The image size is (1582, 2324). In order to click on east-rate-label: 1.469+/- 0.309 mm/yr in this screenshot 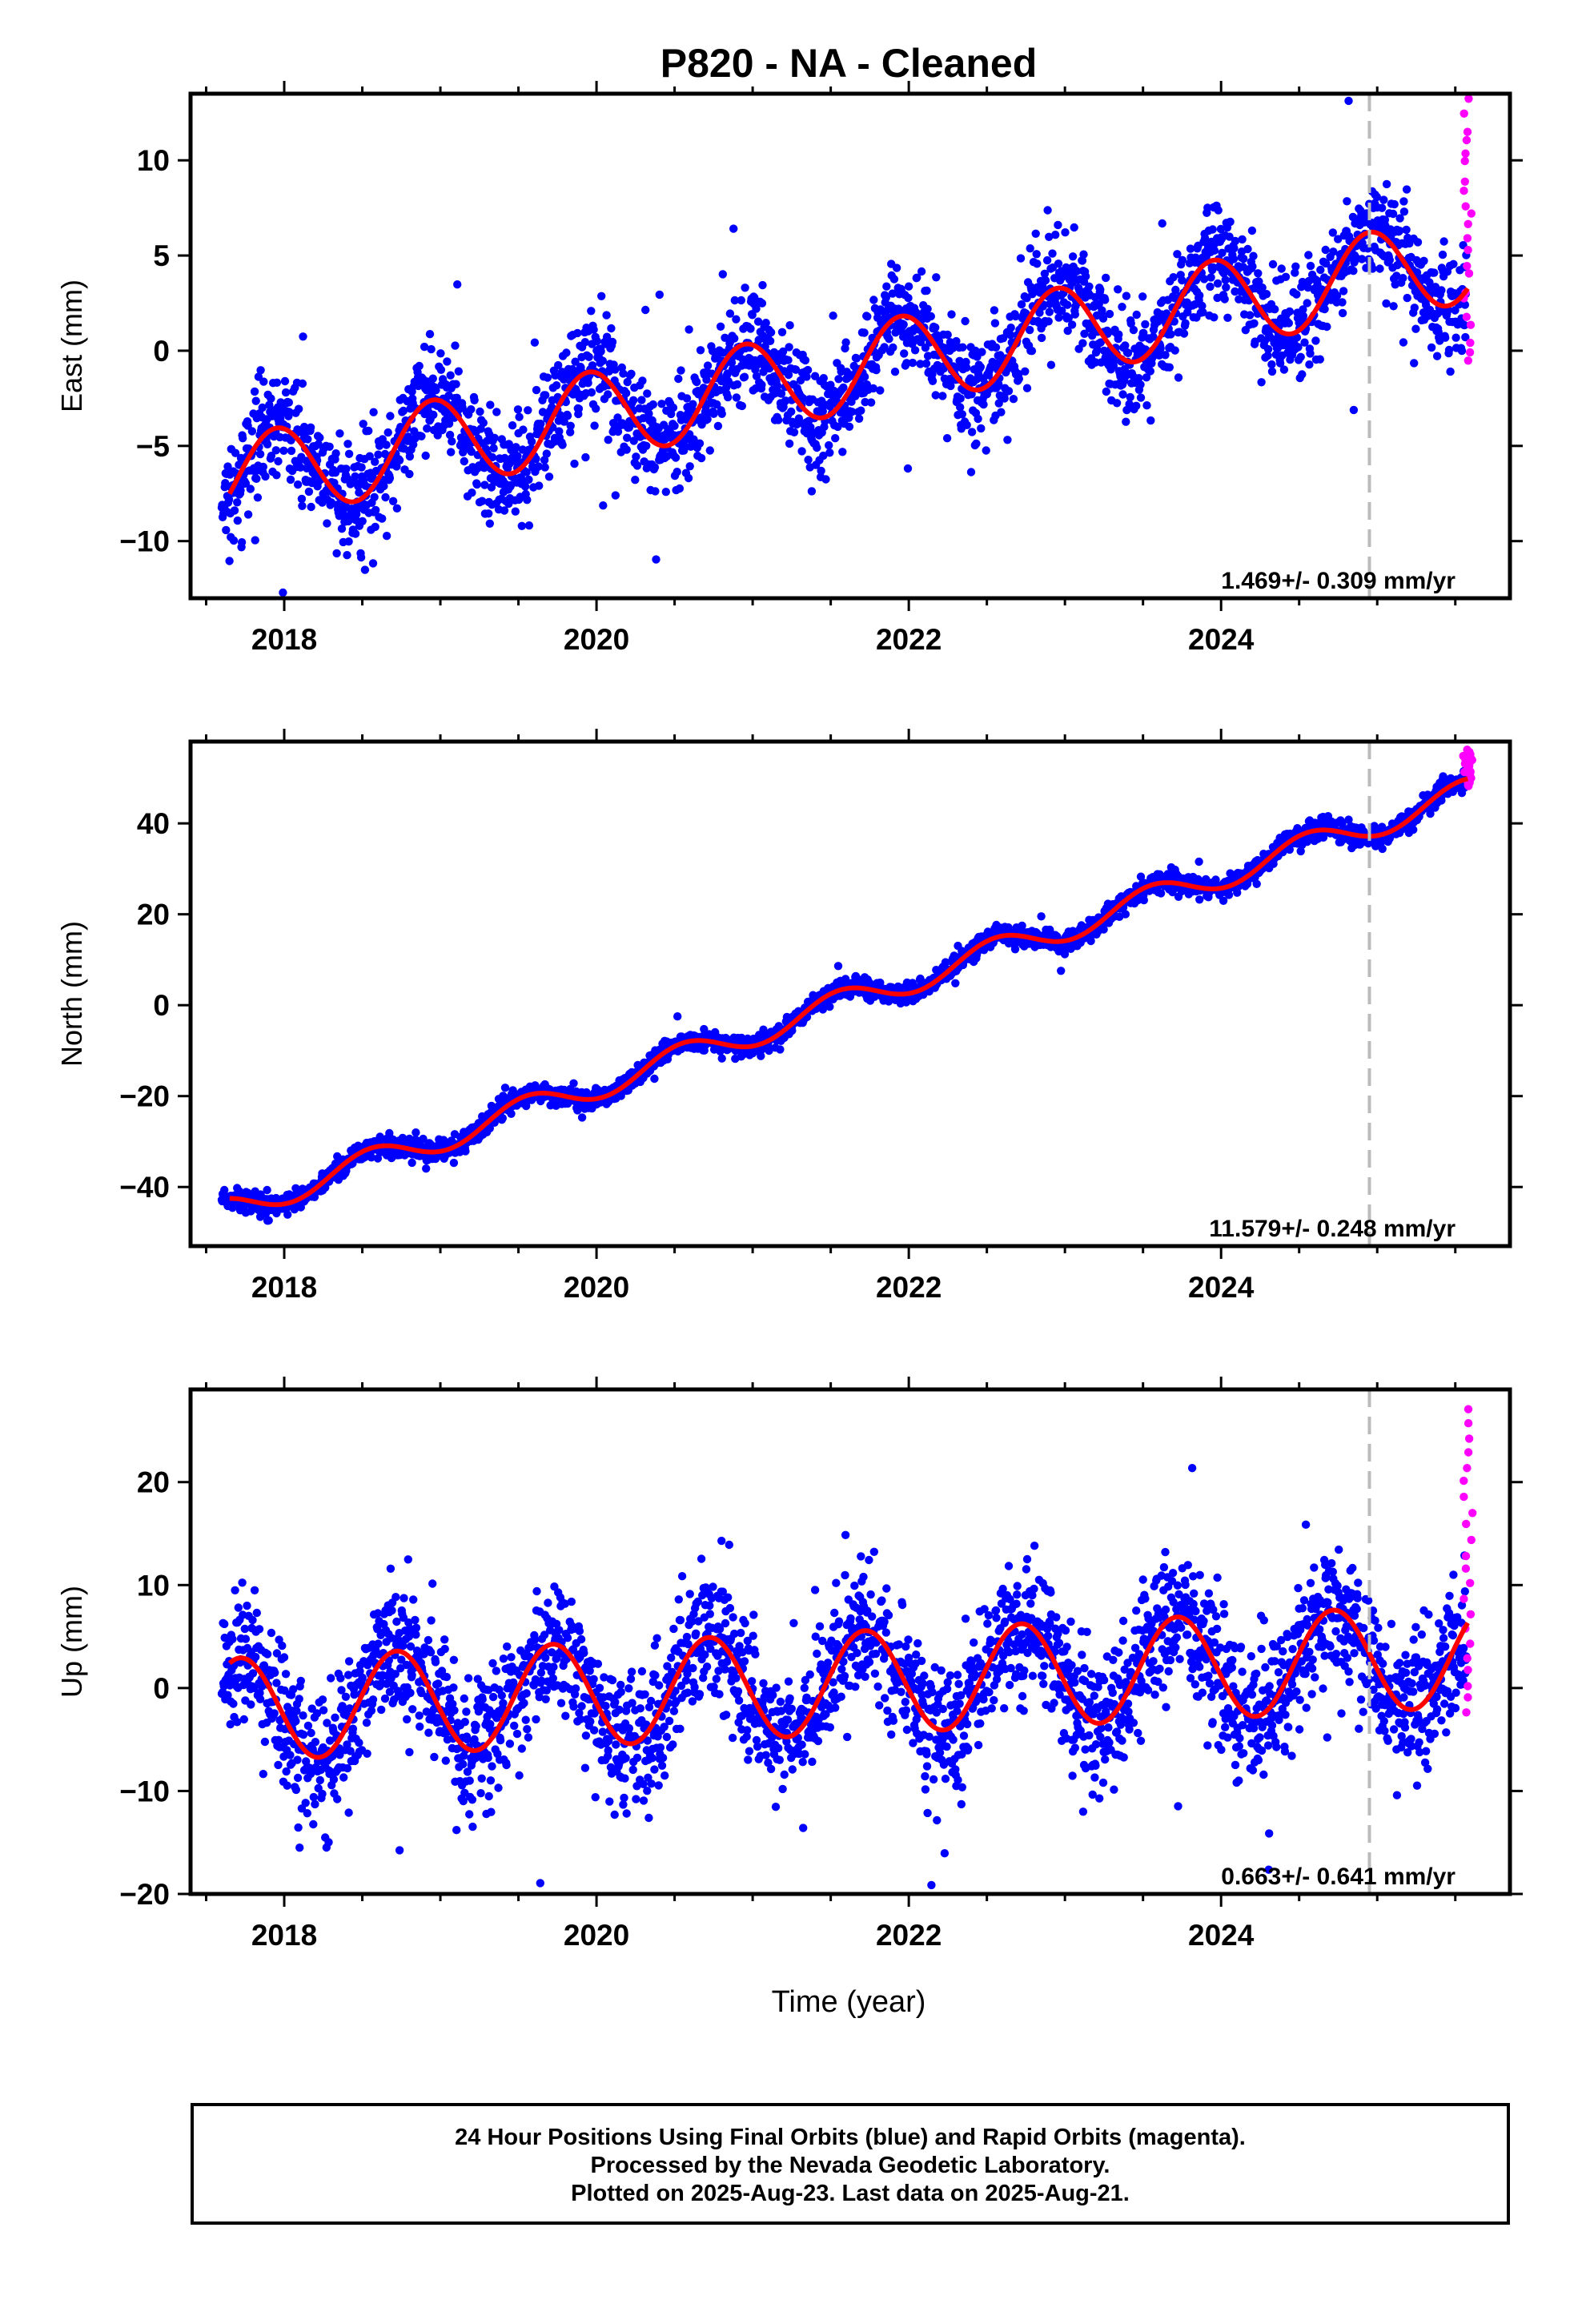, I will do `click(1338, 581)`.